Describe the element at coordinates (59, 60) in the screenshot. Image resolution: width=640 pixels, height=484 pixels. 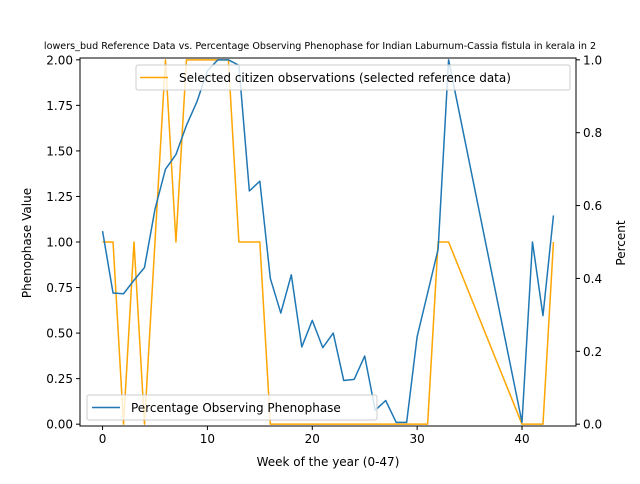
I see `y-left-tick-label: 2.00` at that location.